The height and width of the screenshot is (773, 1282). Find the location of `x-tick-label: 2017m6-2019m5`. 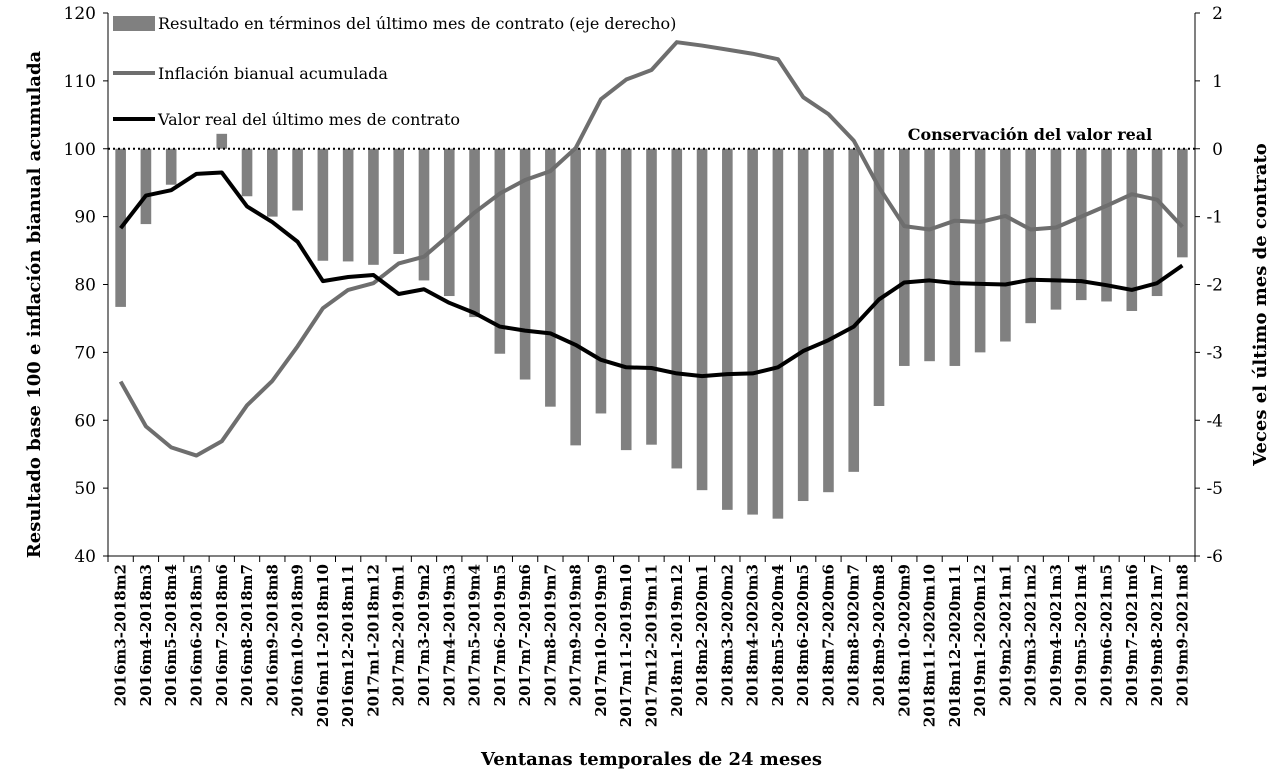

x-tick-label: 2017m6-2019m5 is located at coordinates (500, 635).